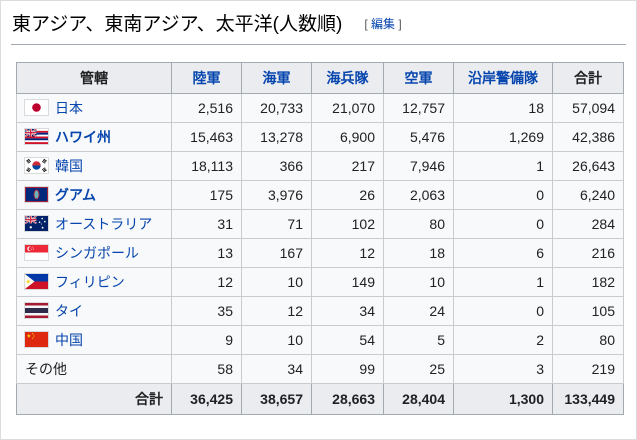  Describe the element at coordinates (418, 311) in the screenshot. I see `thailand-air-force-value: 24` at that location.